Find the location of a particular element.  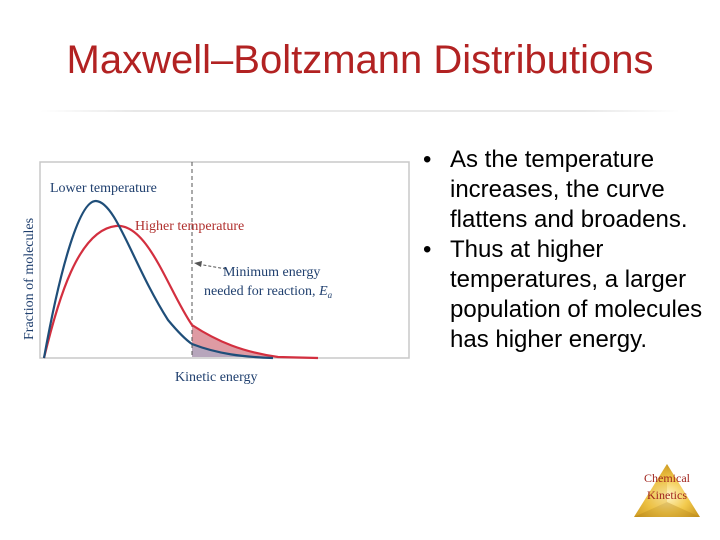

threshold-arrowhead is located at coordinates (198, 264).